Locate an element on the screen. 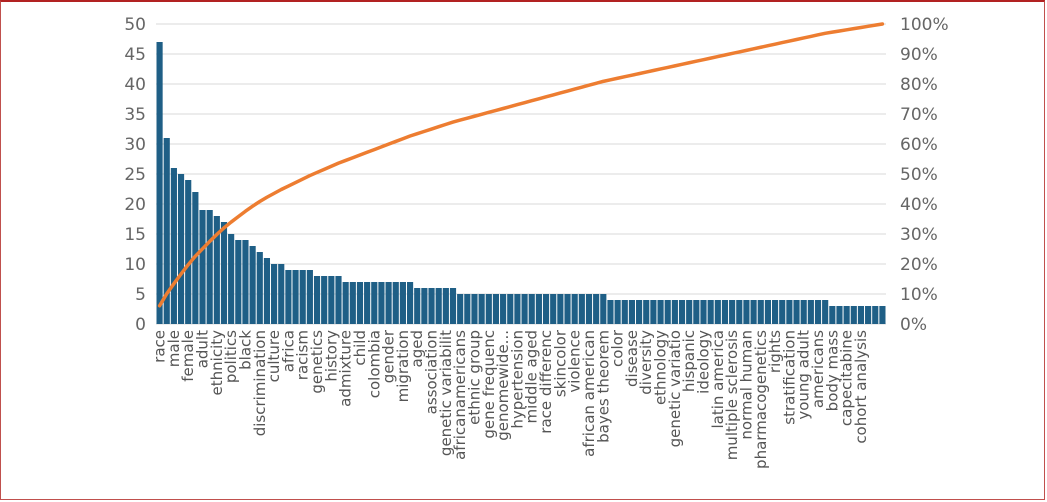  y-tick-label: 0 is located at coordinates (140, 325).